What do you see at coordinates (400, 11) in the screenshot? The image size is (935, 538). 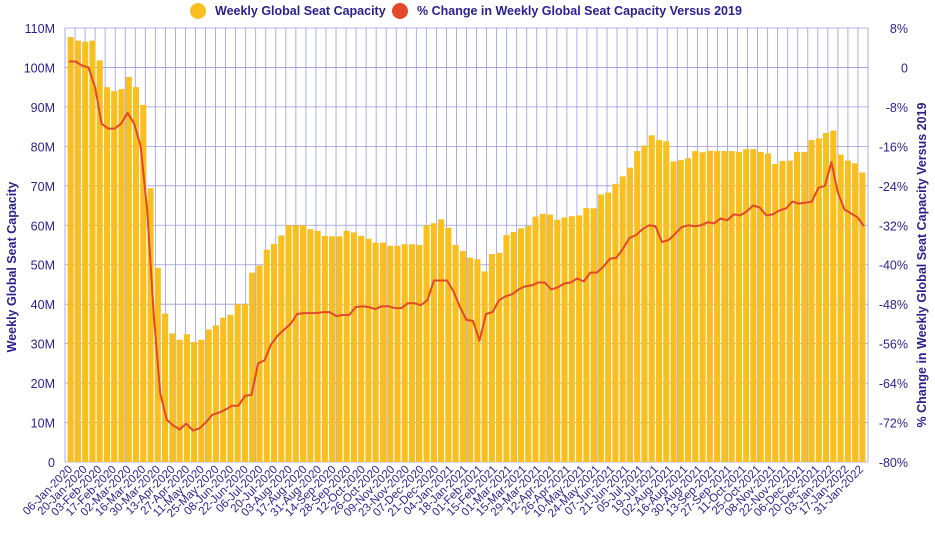 I see `legend-line-marker` at bounding box center [400, 11].